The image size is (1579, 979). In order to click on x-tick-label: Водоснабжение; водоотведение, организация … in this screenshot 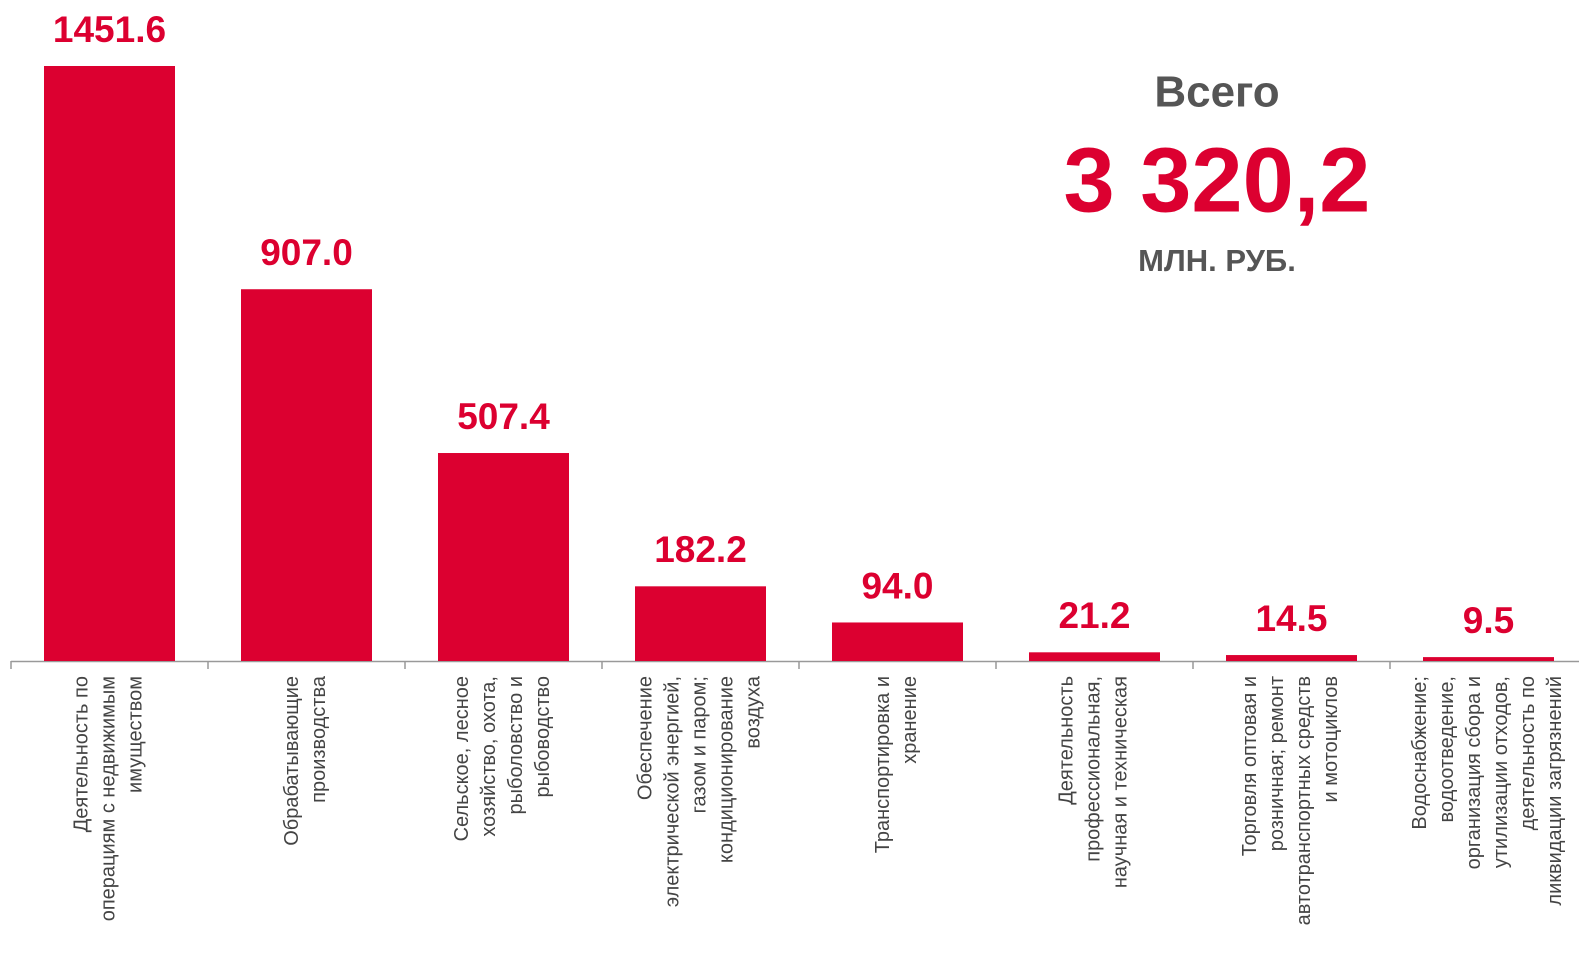, I will do `click(1487, 791)`.